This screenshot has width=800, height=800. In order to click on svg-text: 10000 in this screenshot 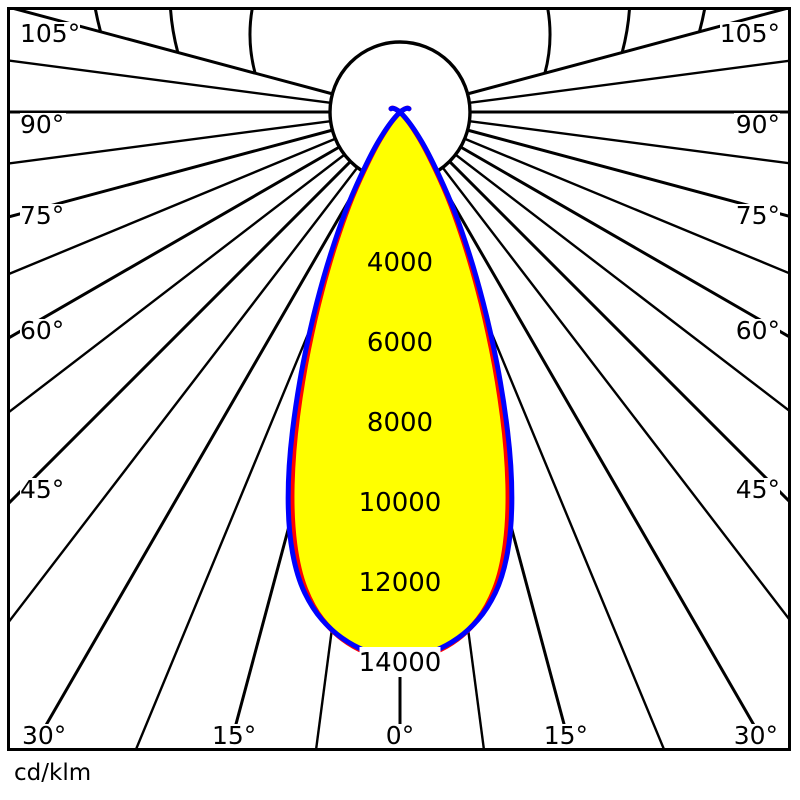, I will do `click(400, 503)`.